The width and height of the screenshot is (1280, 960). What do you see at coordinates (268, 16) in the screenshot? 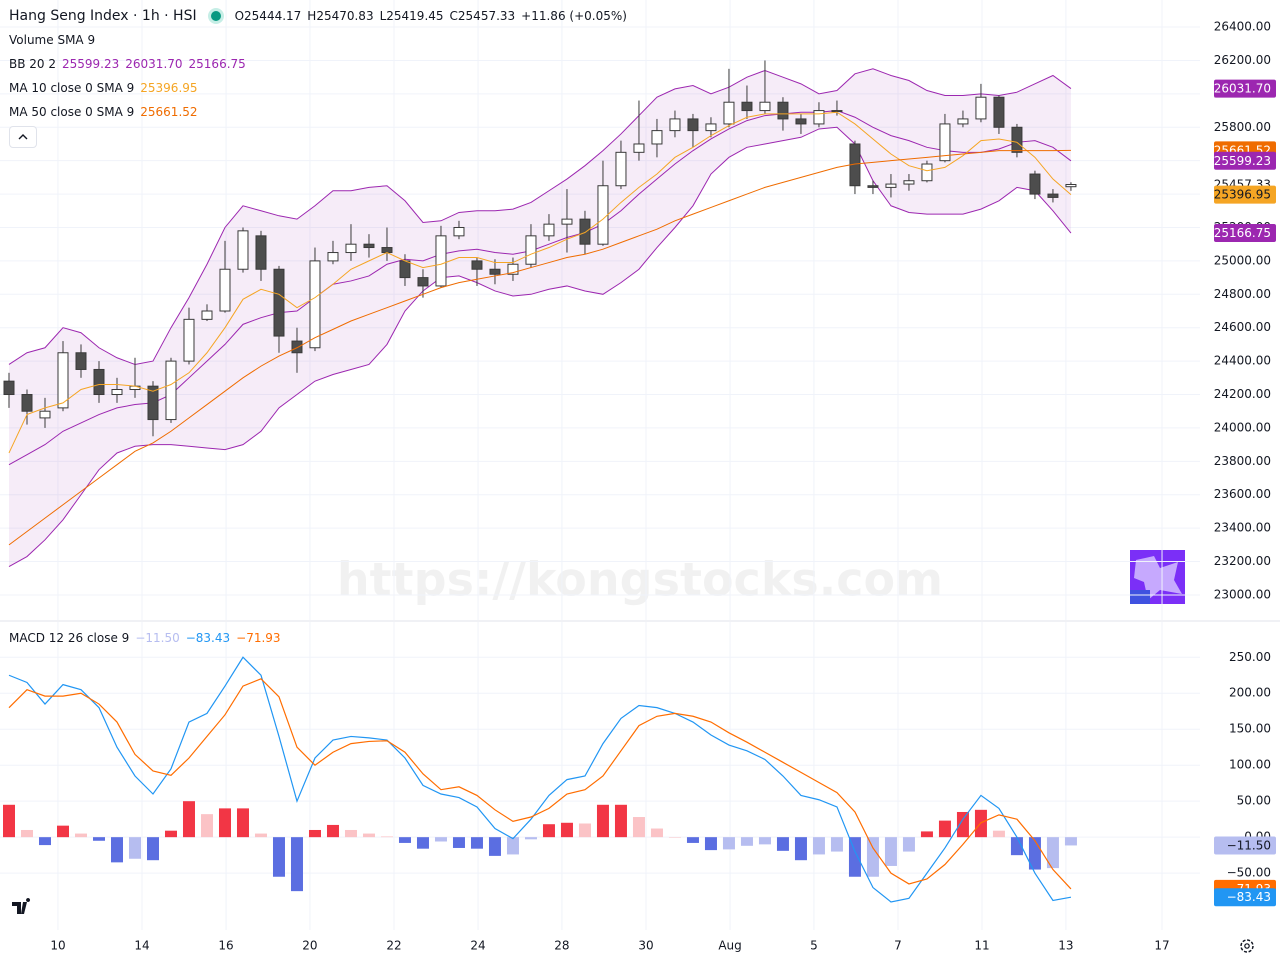
I see `legend-readout: O25444.17` at bounding box center [268, 16].